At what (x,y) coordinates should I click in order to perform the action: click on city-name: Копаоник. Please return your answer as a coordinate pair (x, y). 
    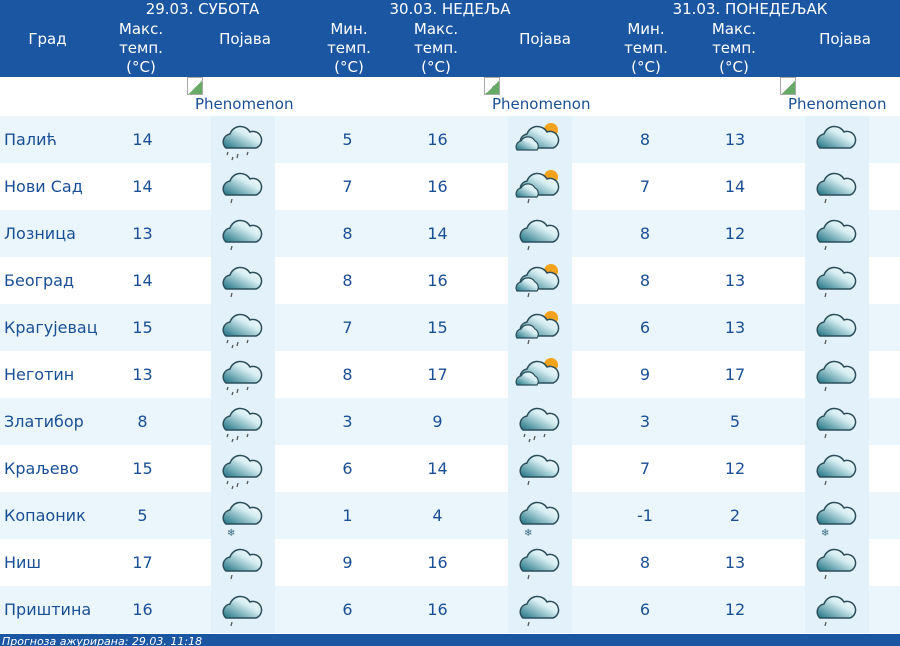
    Looking at the image, I should click on (45, 515).